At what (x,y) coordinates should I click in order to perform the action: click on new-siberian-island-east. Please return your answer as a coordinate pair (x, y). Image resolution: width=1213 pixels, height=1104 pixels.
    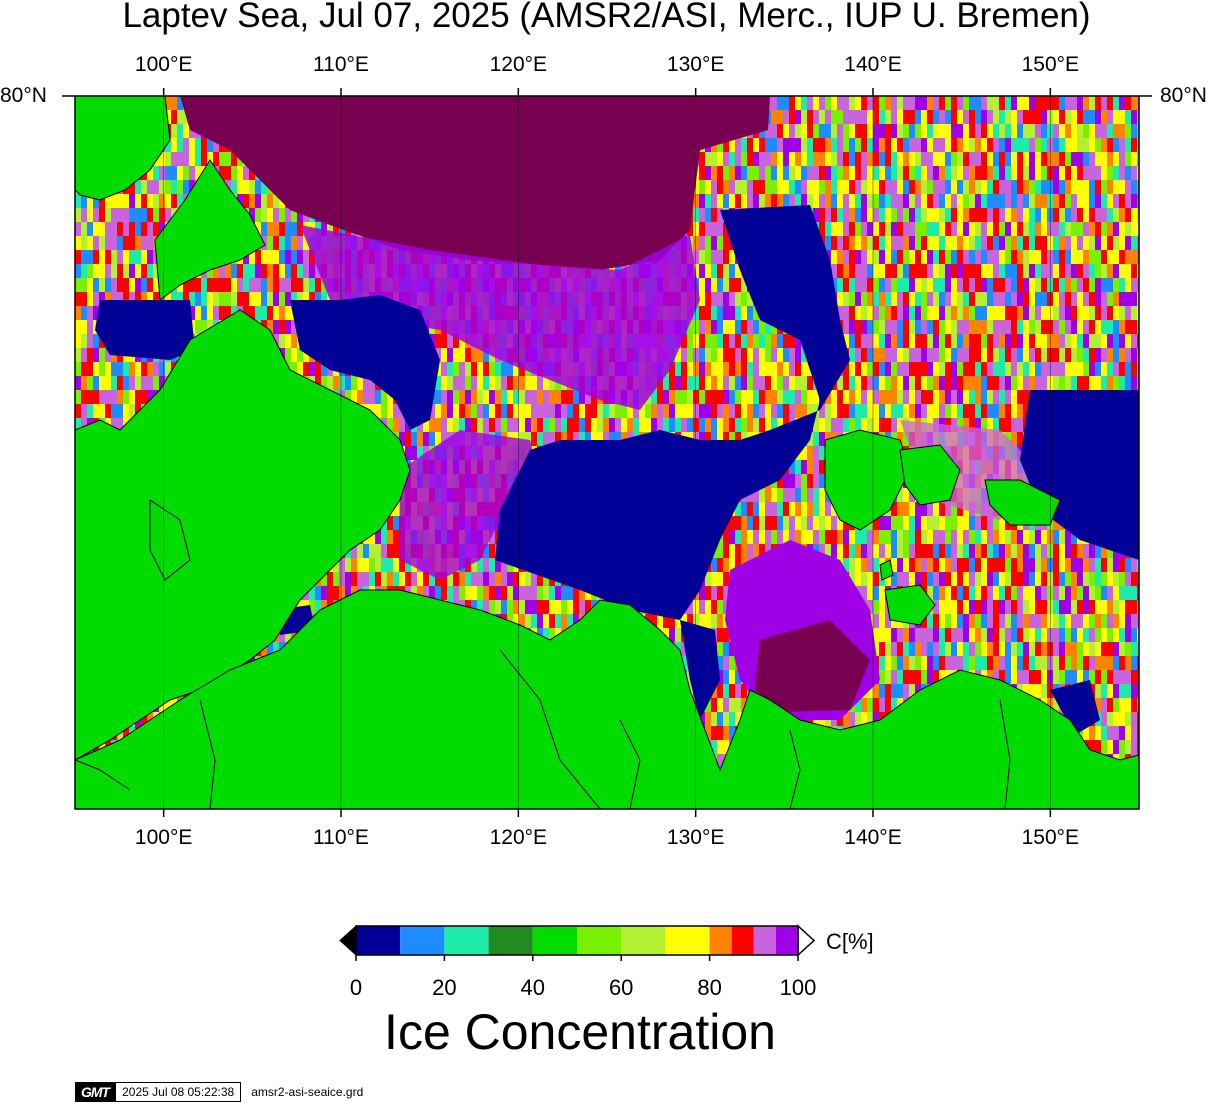
    Looking at the image, I should click on (930, 475).